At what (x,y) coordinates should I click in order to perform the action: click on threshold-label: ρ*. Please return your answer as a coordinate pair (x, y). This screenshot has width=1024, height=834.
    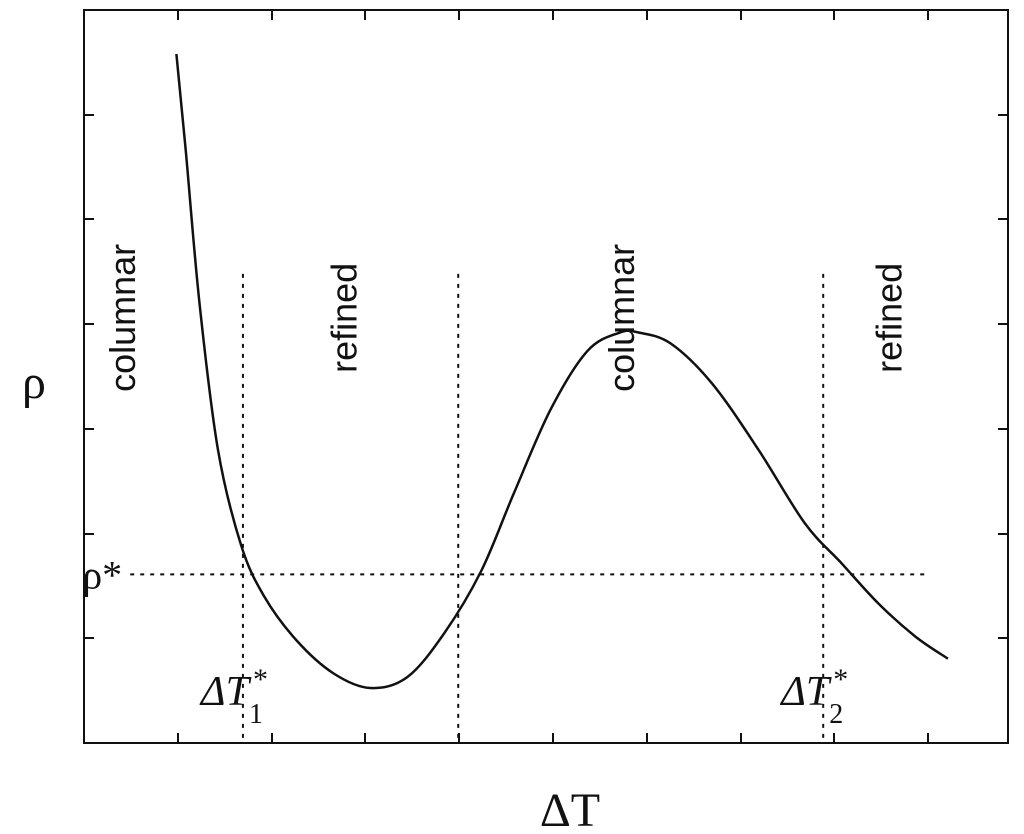
    Looking at the image, I should click on (102, 574).